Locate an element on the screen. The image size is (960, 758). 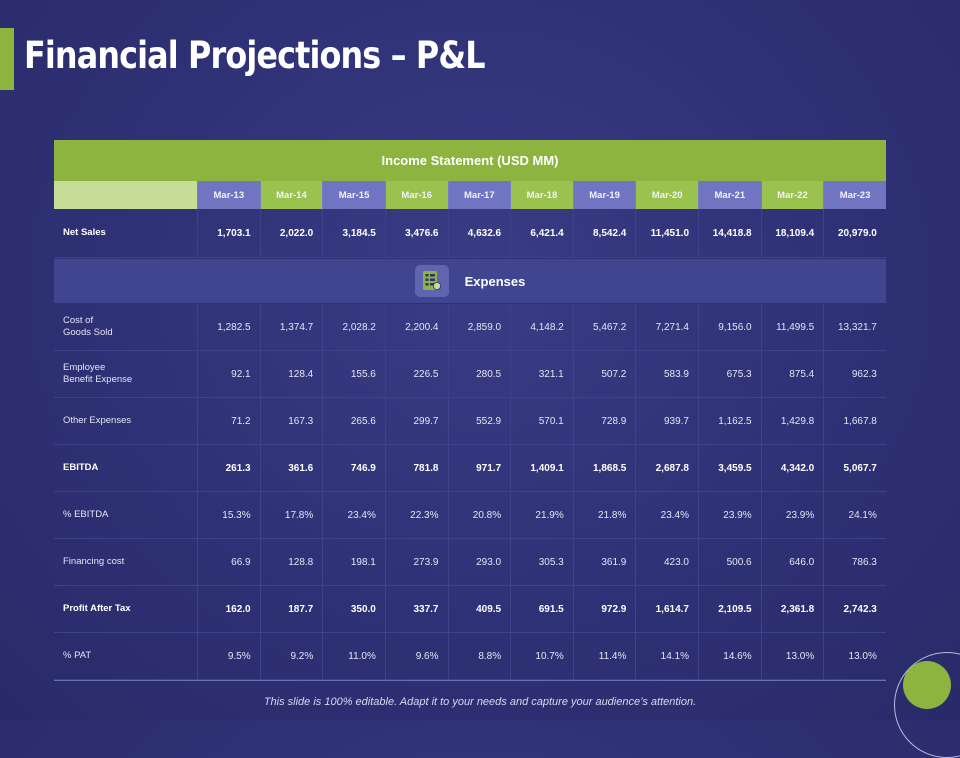
table-cell: 7,271.4 is located at coordinates (666, 327).